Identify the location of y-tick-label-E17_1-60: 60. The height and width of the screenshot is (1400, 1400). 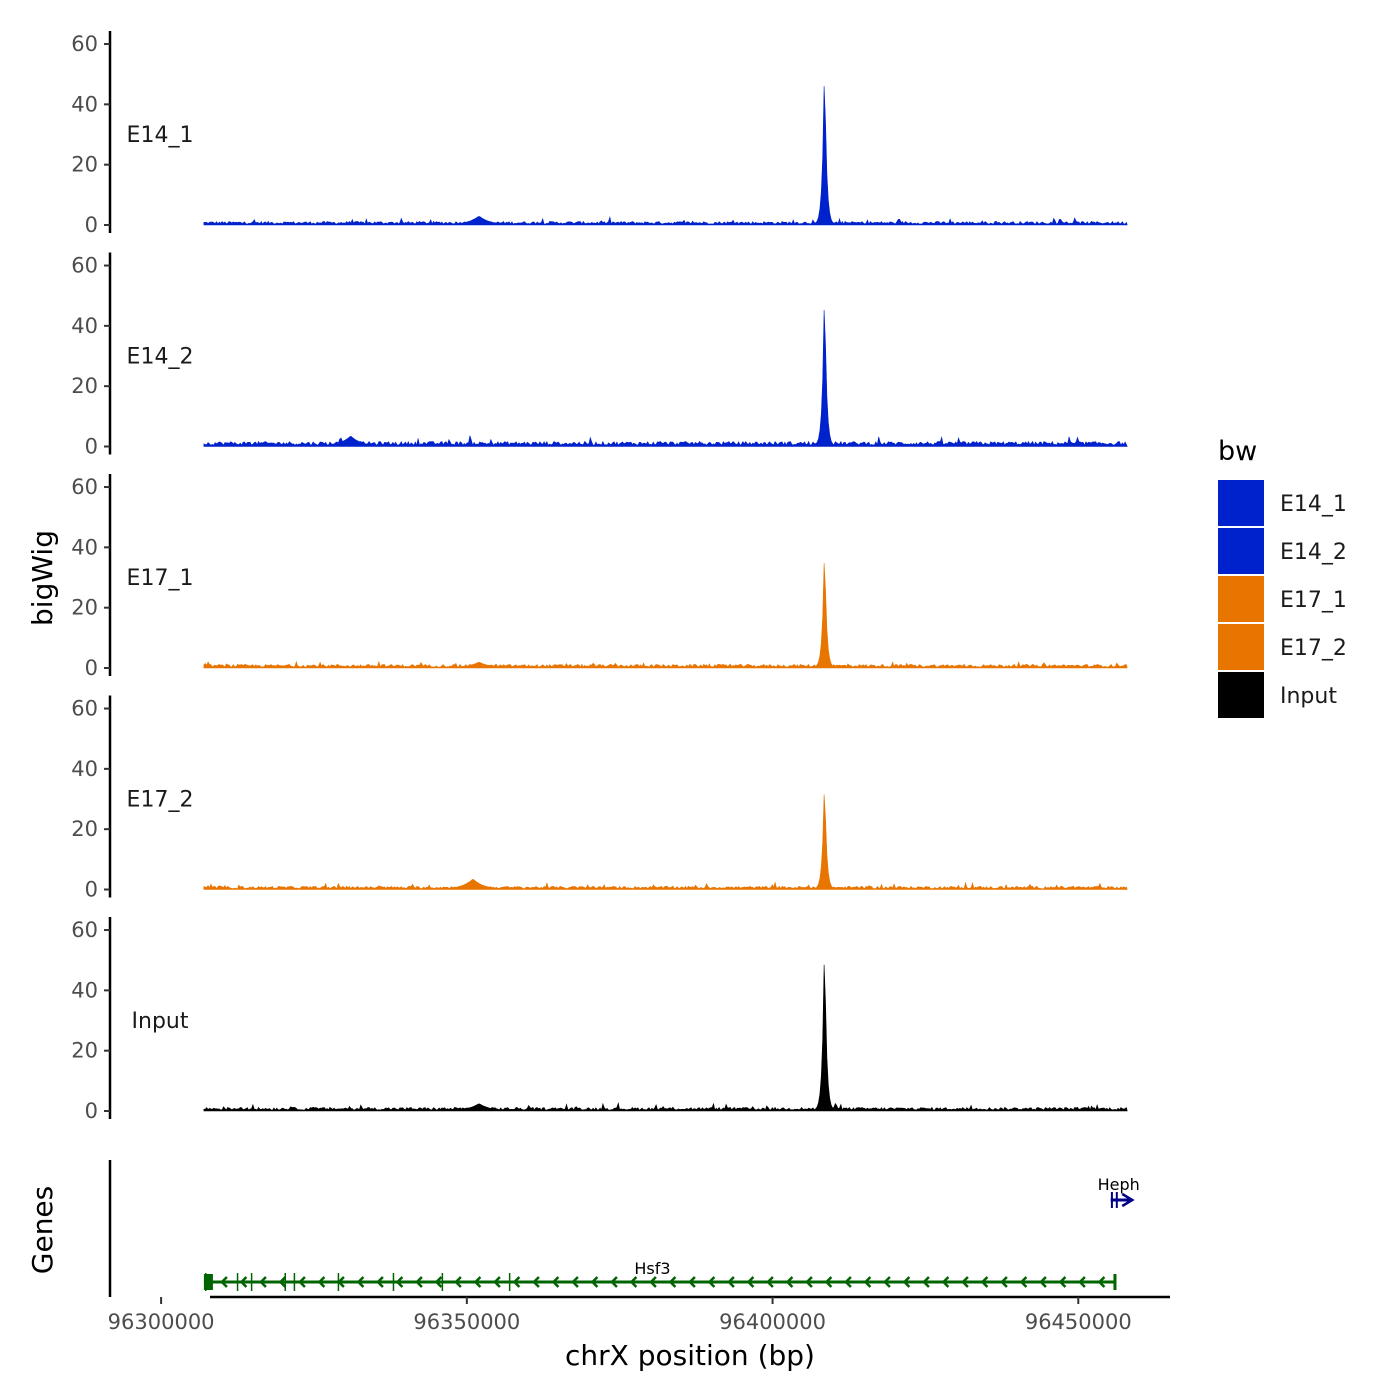
(84, 487).